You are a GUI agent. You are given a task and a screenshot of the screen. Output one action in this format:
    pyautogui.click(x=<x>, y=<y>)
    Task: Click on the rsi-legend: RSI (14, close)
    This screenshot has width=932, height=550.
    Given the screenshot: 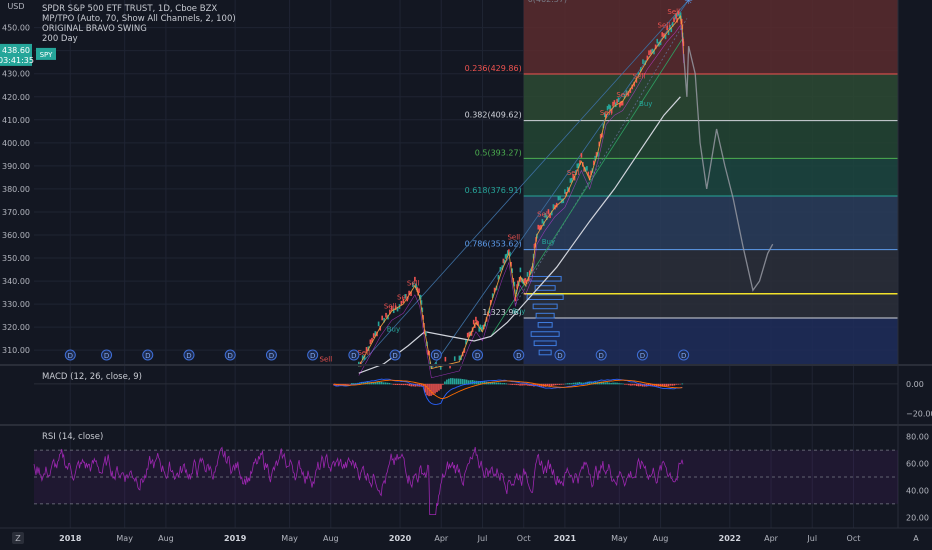 What is the action you would take?
    pyautogui.click(x=73, y=437)
    